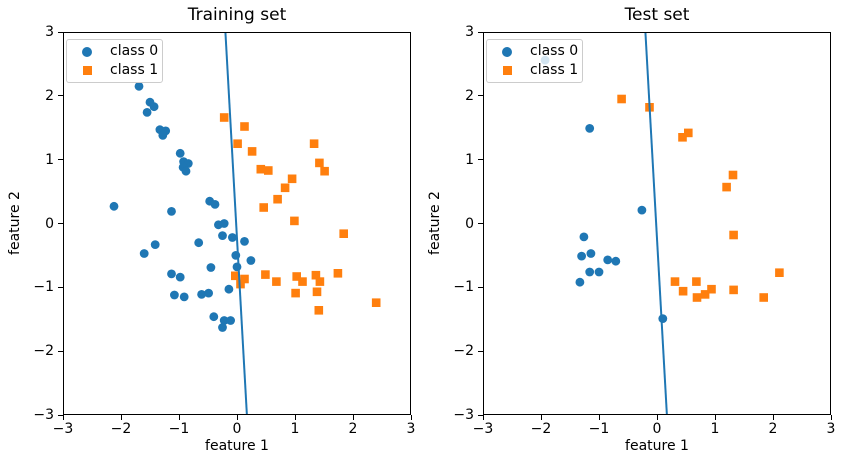  What do you see at coordinates (715, 429) in the screenshot?
I see `x-tick-label: 1` at bounding box center [715, 429].